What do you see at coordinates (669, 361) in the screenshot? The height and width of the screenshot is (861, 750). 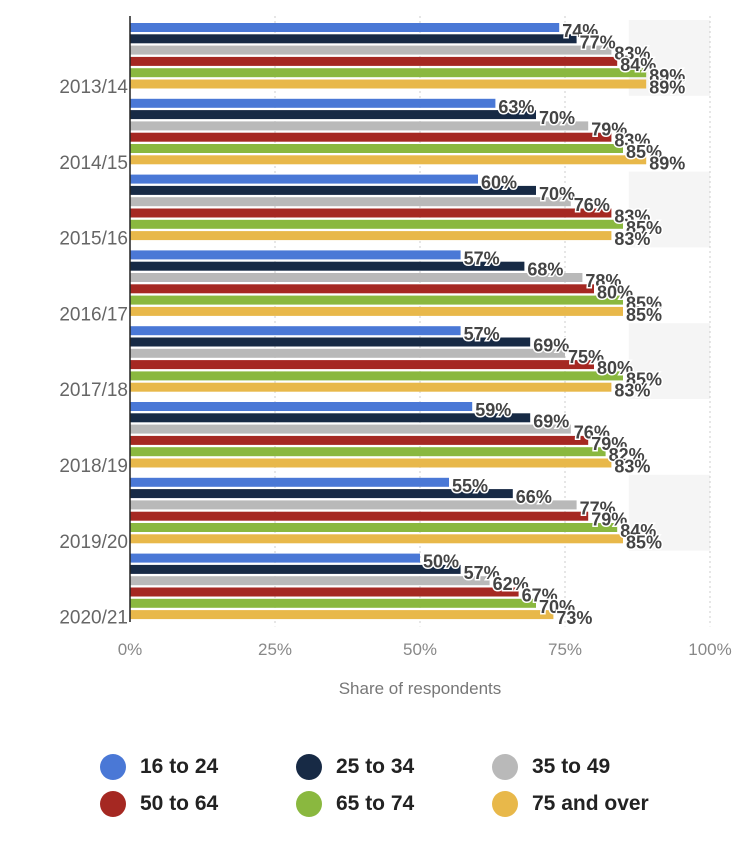 I see `category-band` at bounding box center [669, 361].